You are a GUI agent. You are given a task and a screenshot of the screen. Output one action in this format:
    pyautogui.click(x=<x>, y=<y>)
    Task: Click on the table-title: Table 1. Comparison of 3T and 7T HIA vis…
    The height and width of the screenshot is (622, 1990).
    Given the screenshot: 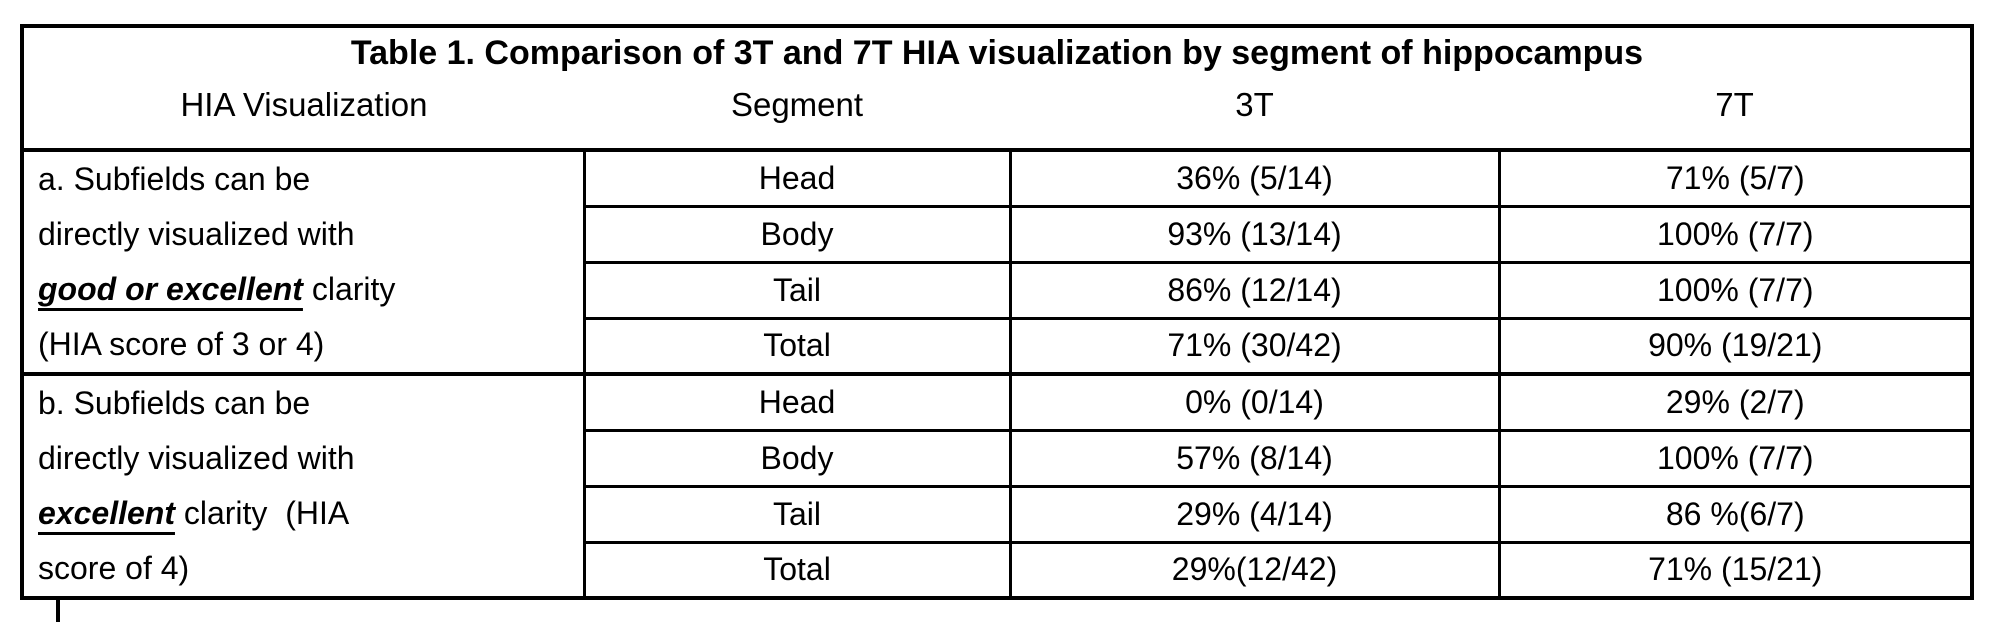 What is the action you would take?
    pyautogui.click(x=997, y=53)
    